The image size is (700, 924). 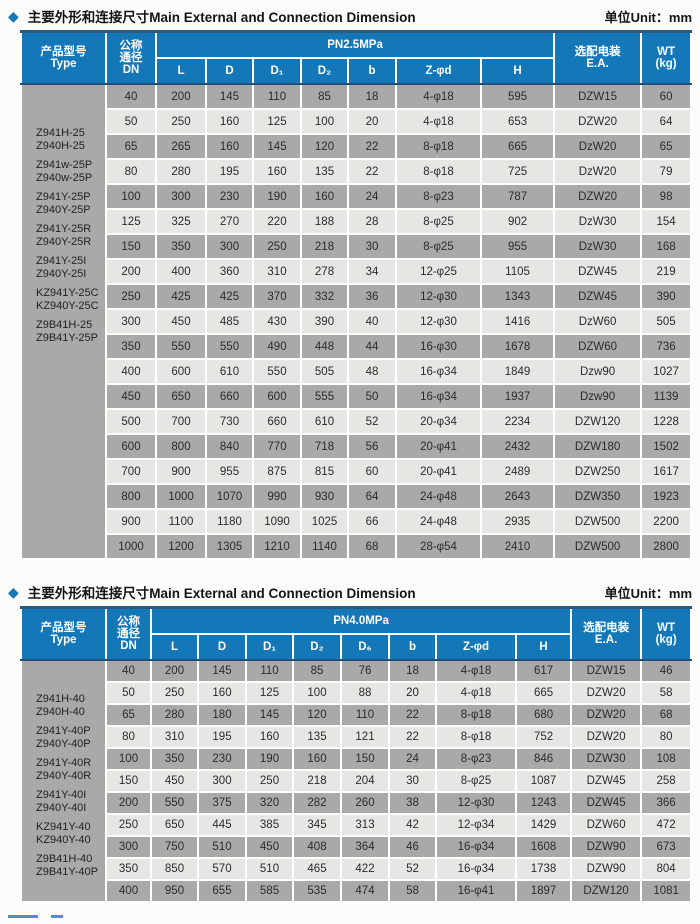 I want to click on table-cell: 125, so click(x=131, y=221).